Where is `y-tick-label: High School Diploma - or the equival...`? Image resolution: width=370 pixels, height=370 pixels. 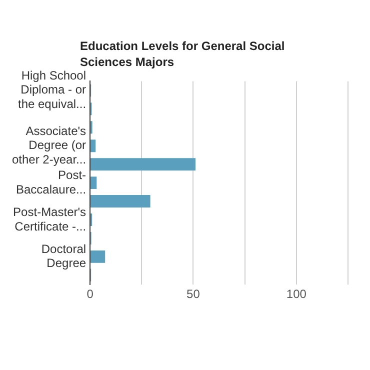
y-tick-label: High School Diploma - or the equival... is located at coordinates (52, 90).